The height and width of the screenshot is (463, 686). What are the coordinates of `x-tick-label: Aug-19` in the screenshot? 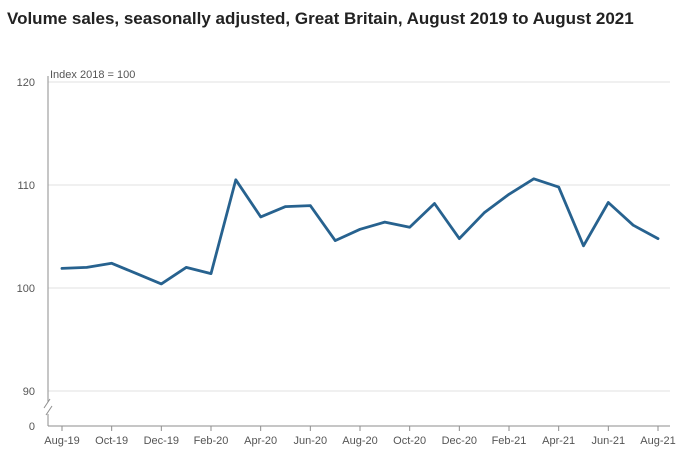 It's located at (61, 441).